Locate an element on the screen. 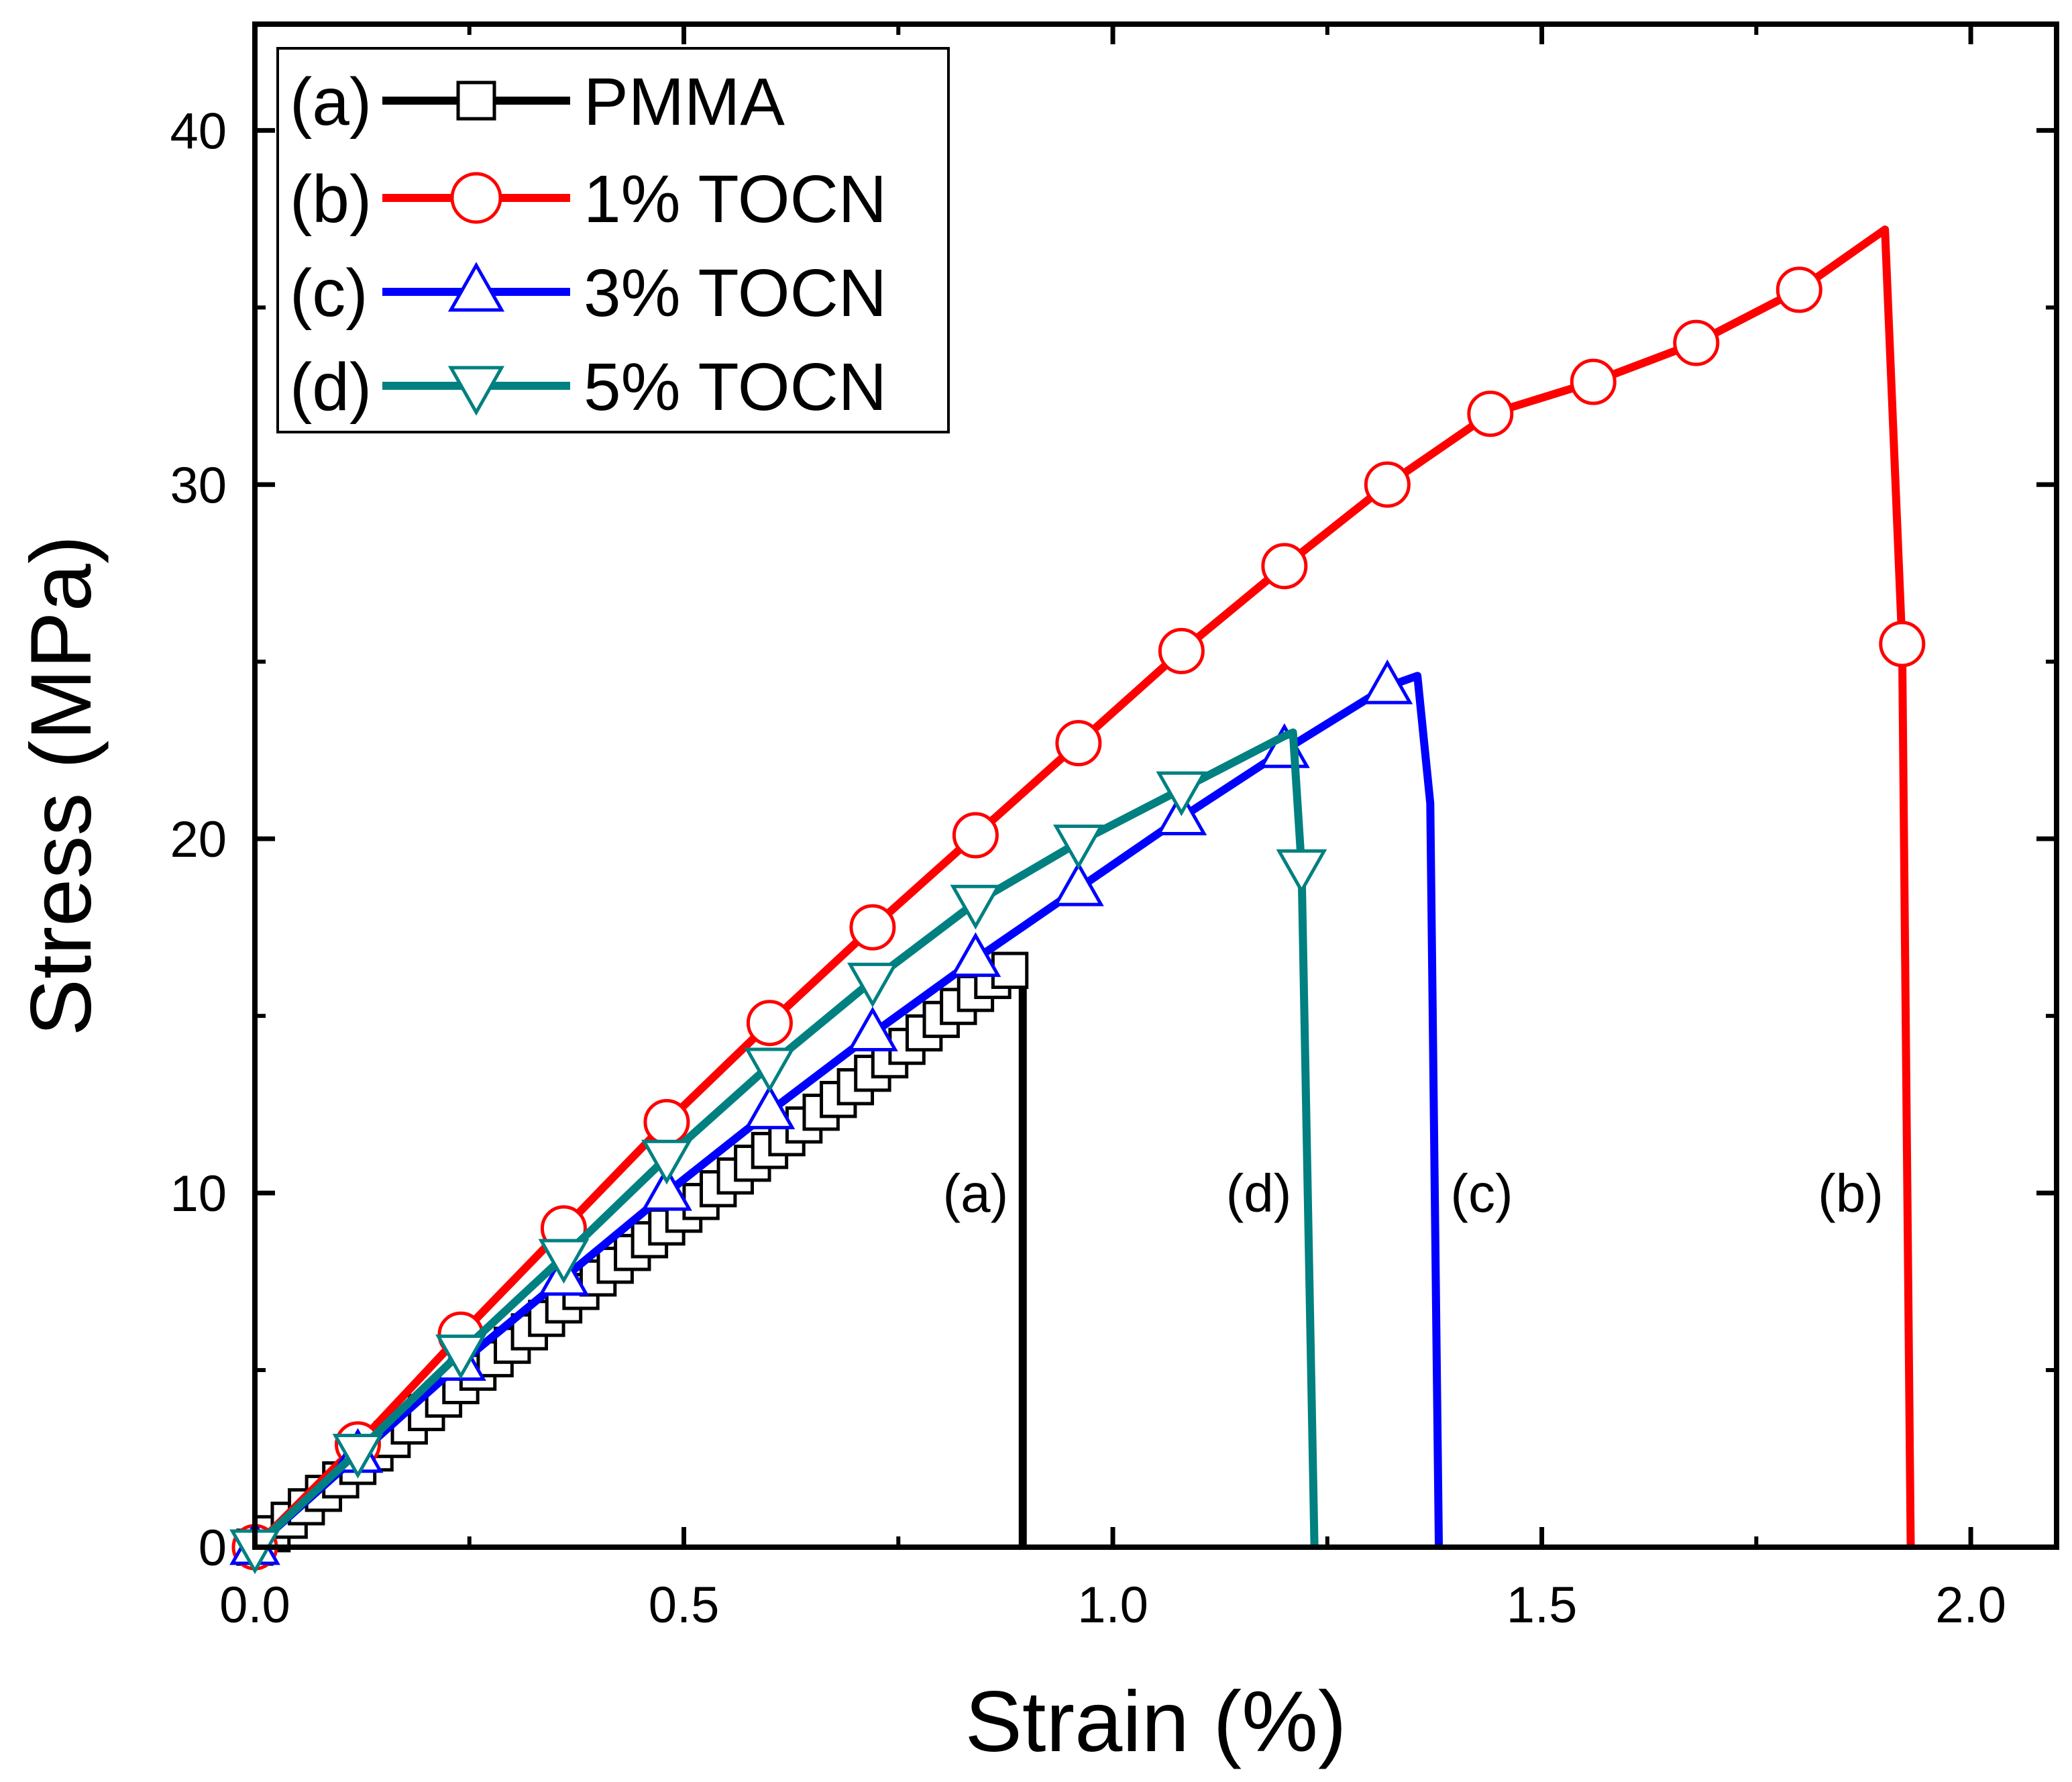 Image resolution: width=2072 pixels, height=1782 pixels. curve-labels: (a) (b) (c) (d) is located at coordinates (1413, 1193).